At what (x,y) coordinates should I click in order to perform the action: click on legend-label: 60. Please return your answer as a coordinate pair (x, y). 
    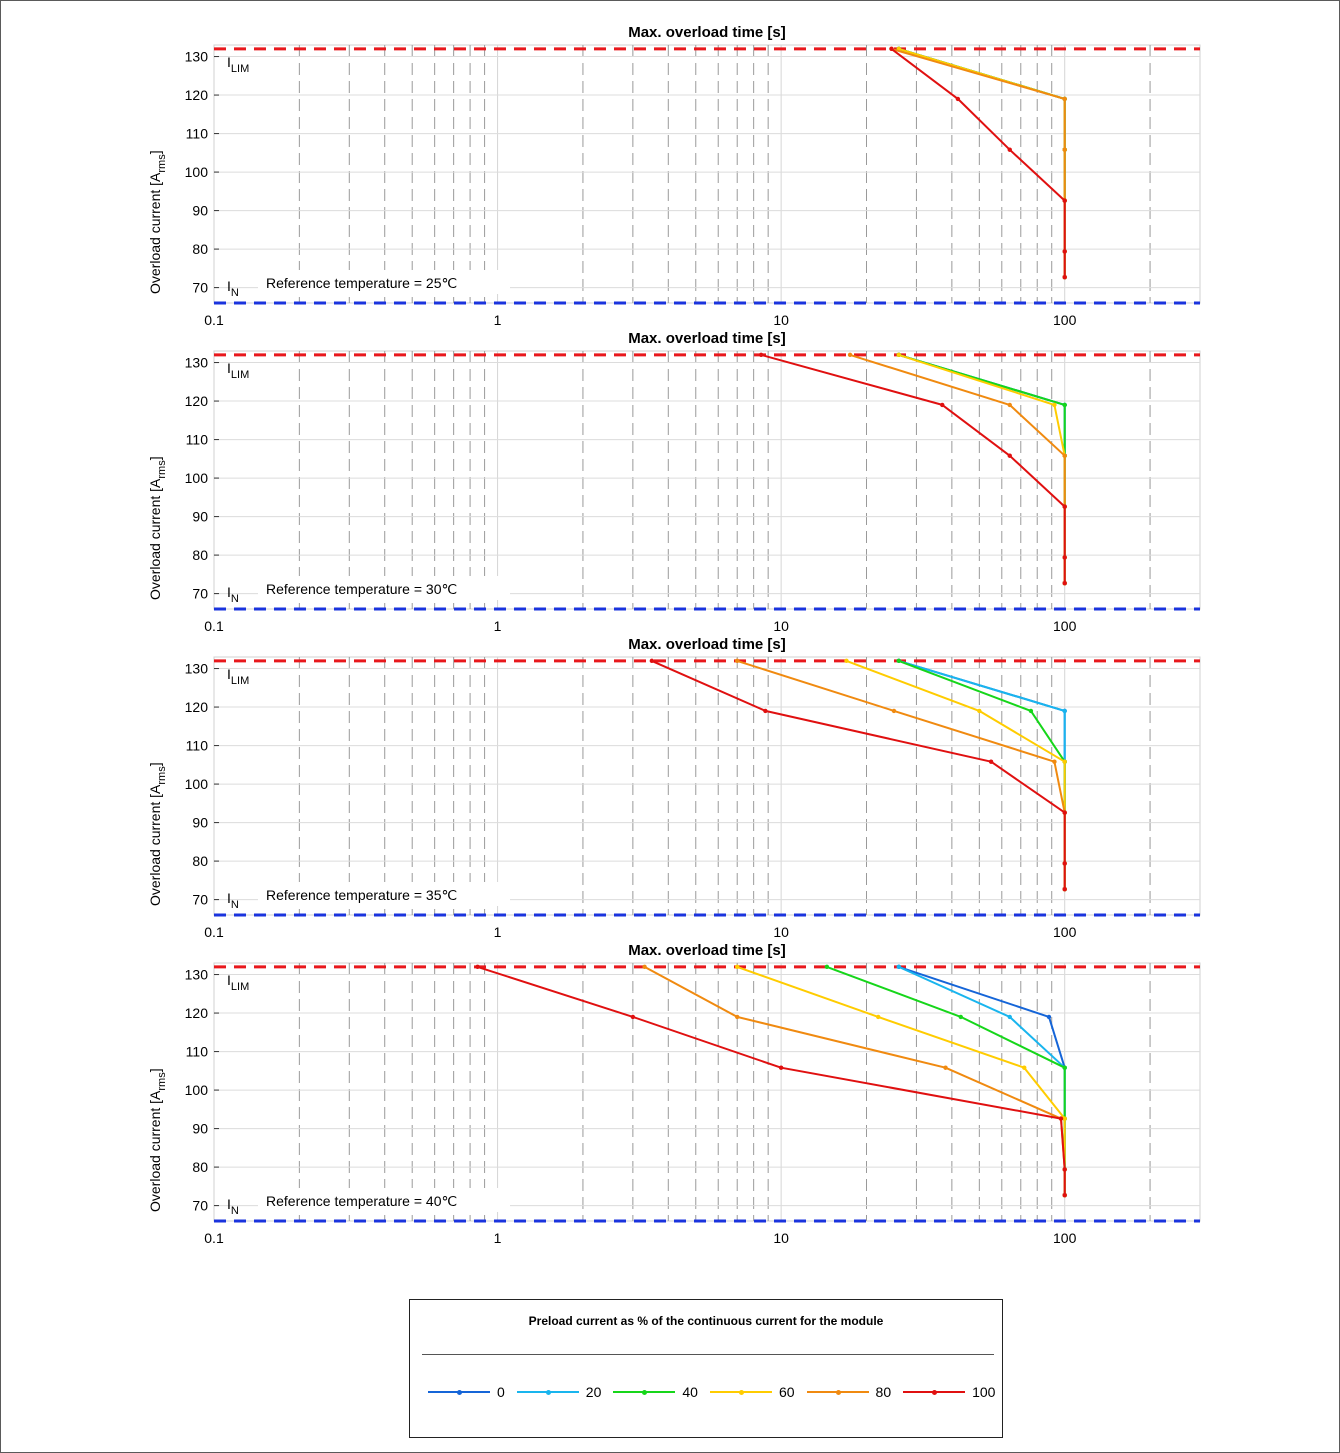
    Looking at the image, I should click on (786, 1392).